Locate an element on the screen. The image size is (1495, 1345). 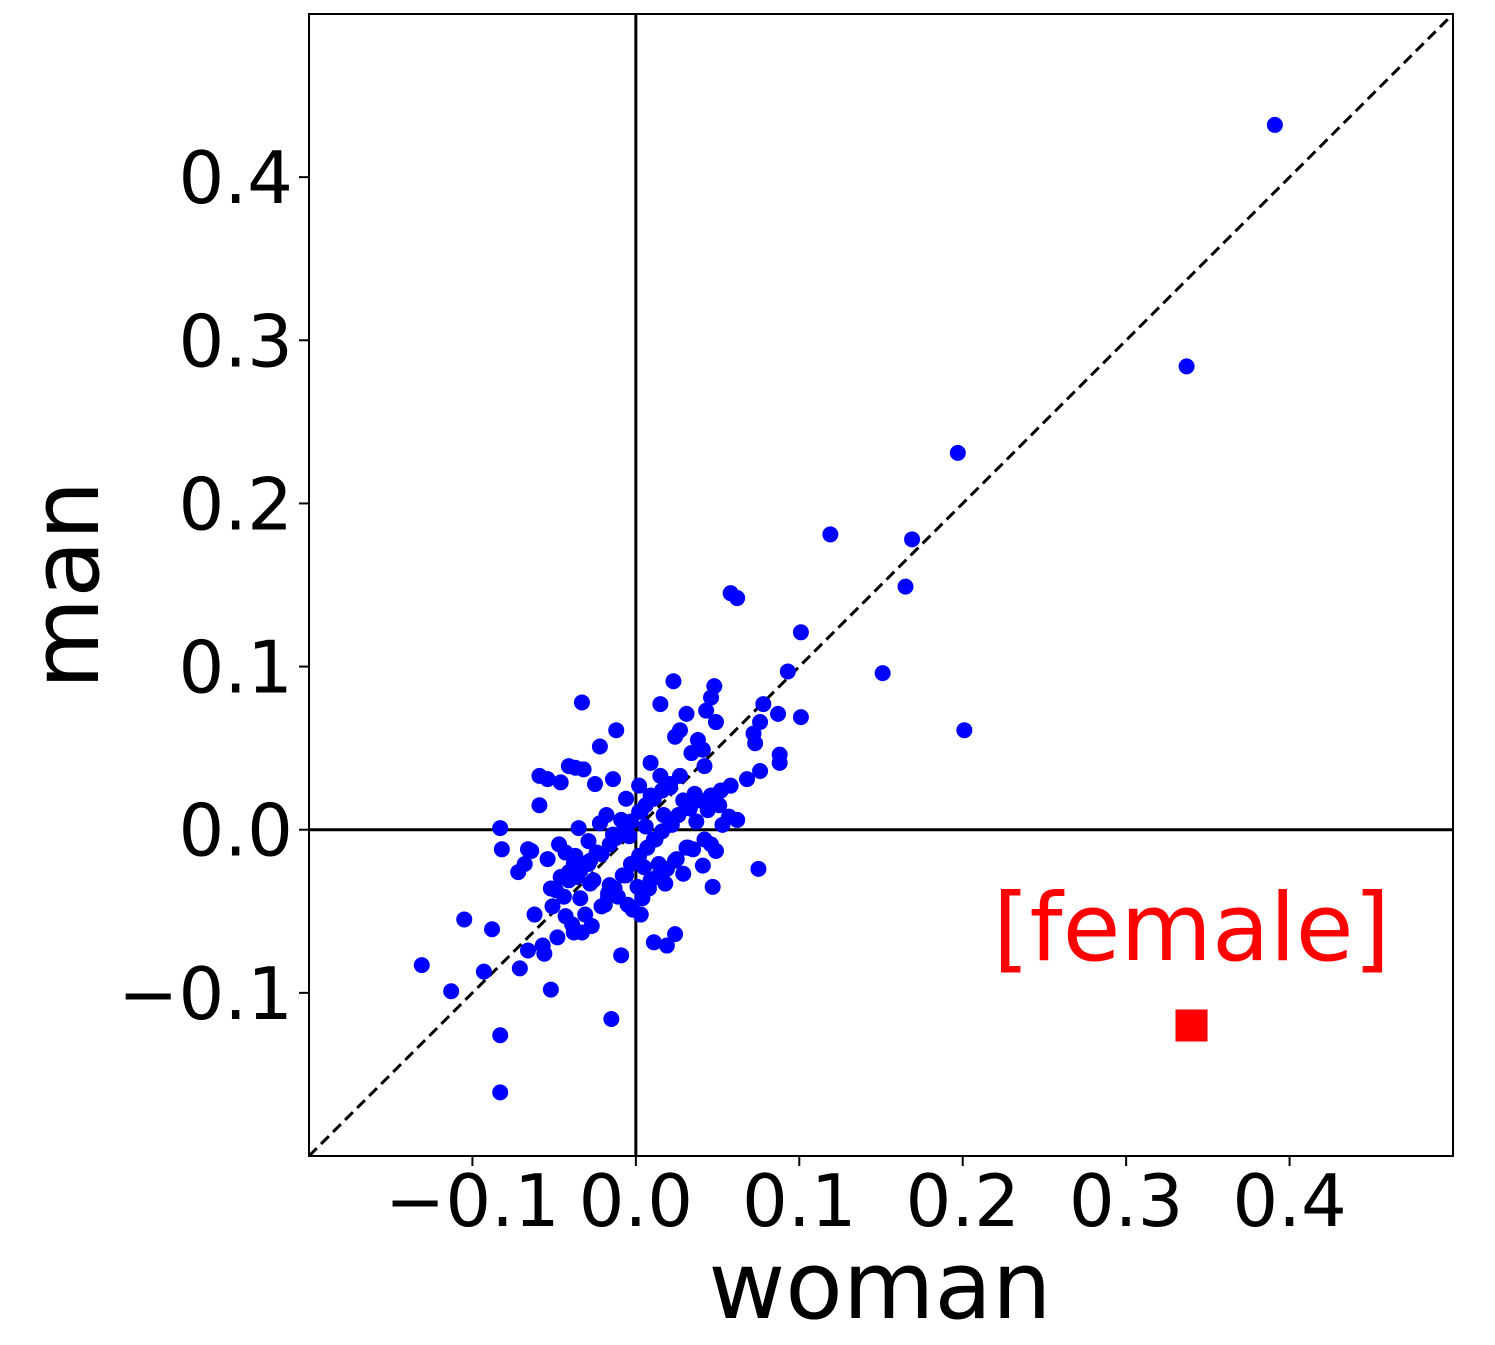
y-tick-label: 0.0 is located at coordinates (235, 831).